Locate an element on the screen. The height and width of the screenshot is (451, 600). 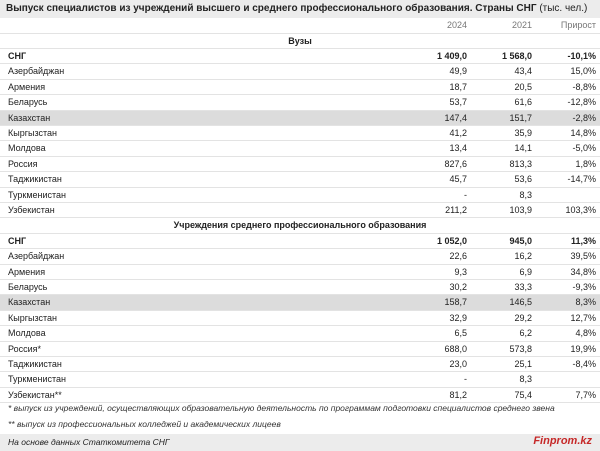
cell: -14,7% is located at coordinates (581, 179).